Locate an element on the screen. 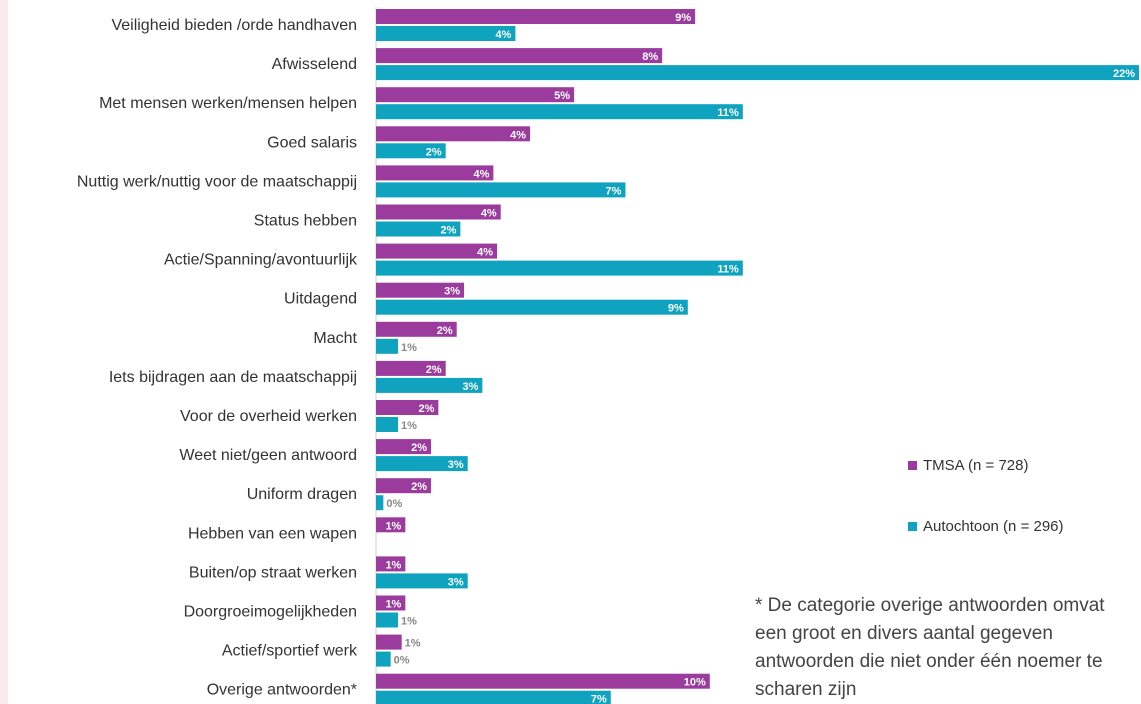 The width and height of the screenshot is (1141, 704). category-label: Doorgroeimogelijkheden is located at coordinates (270, 612).